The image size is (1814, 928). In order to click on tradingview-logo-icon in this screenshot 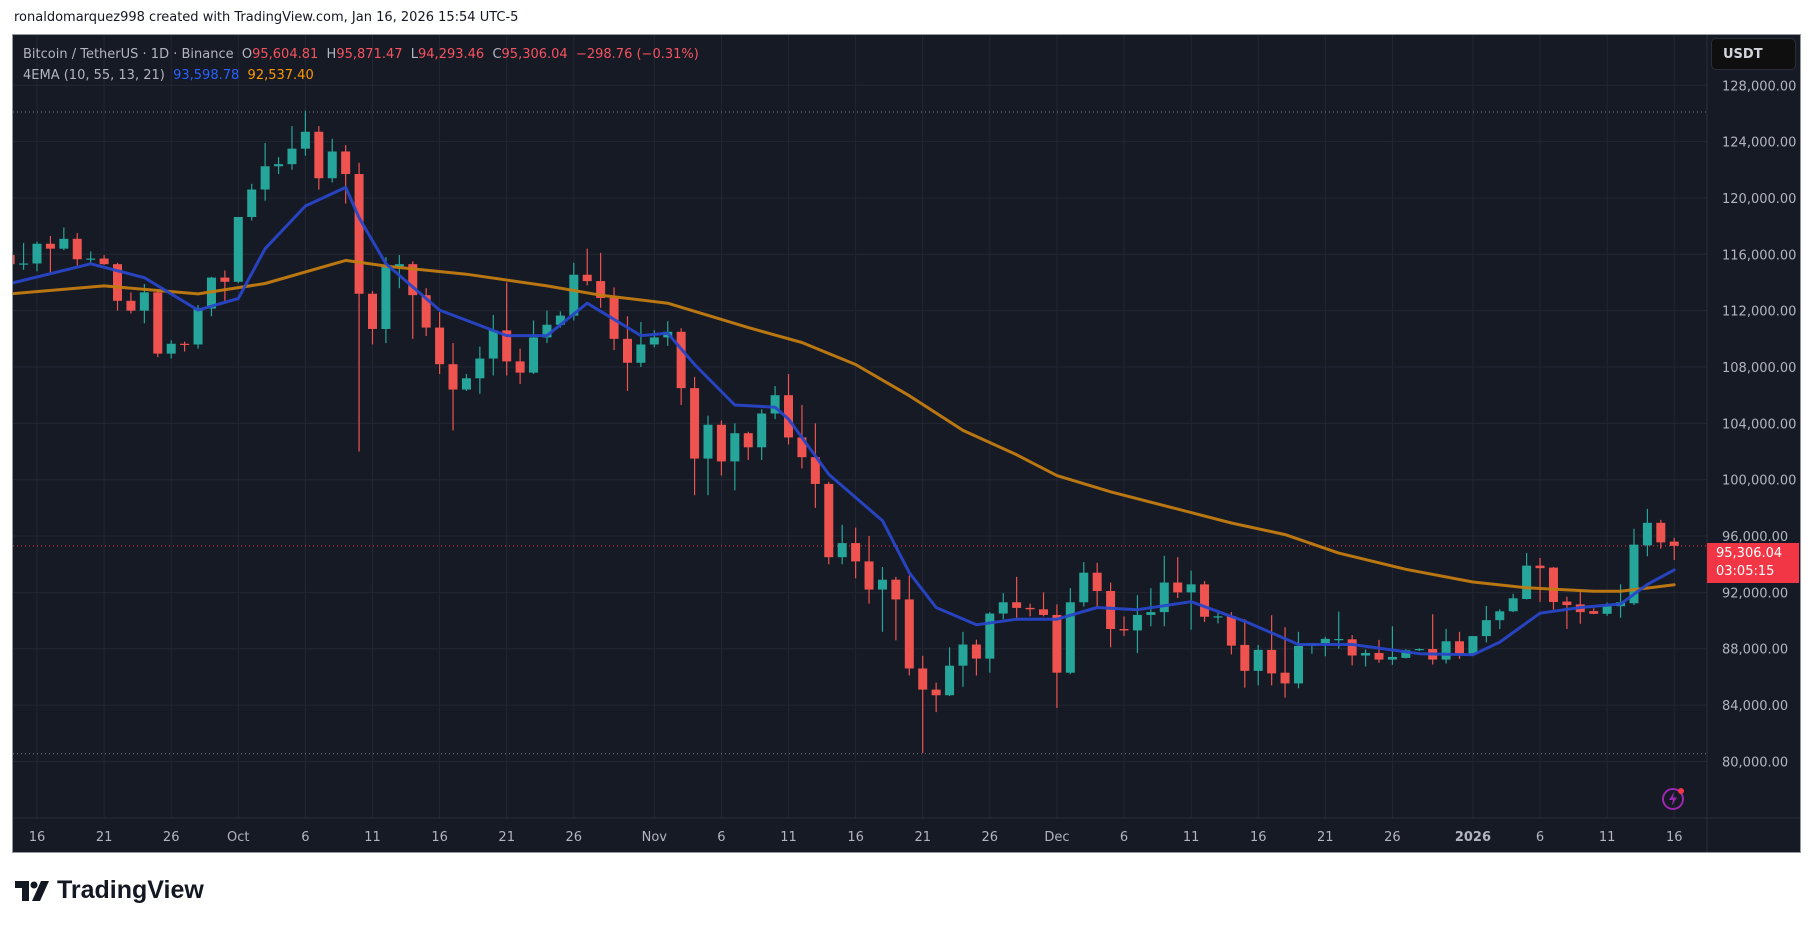, I will do `click(32, 890)`.